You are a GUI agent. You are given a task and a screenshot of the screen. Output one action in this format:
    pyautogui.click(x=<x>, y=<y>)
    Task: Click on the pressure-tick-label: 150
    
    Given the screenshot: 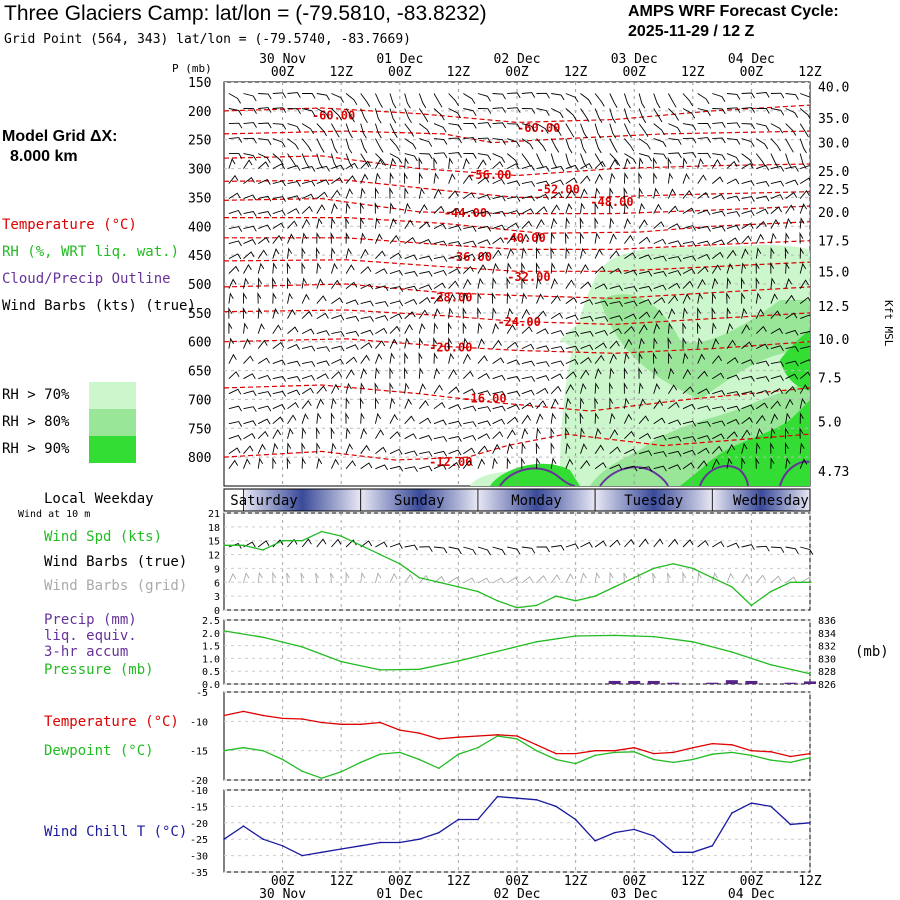 What is the action you would take?
    pyautogui.click(x=199, y=83)
    